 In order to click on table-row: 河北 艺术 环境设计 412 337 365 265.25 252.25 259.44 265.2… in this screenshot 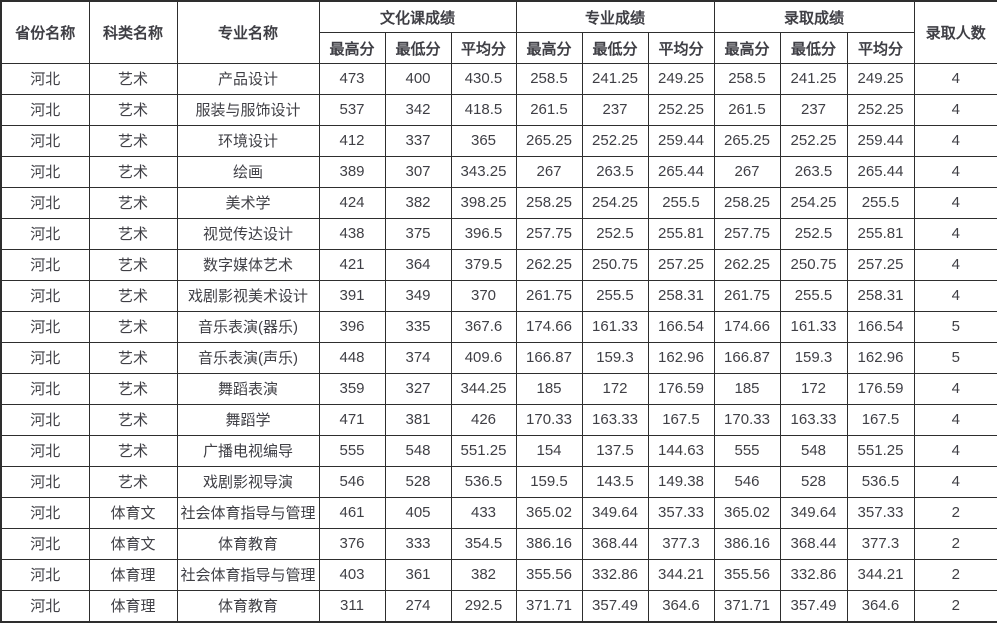, I will do `click(498, 140)`.